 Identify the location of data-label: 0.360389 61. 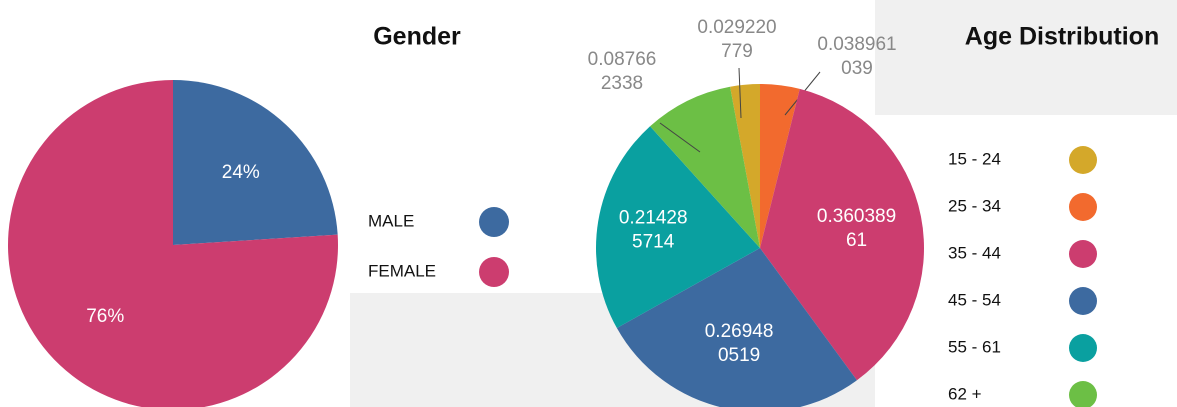
(856, 228).